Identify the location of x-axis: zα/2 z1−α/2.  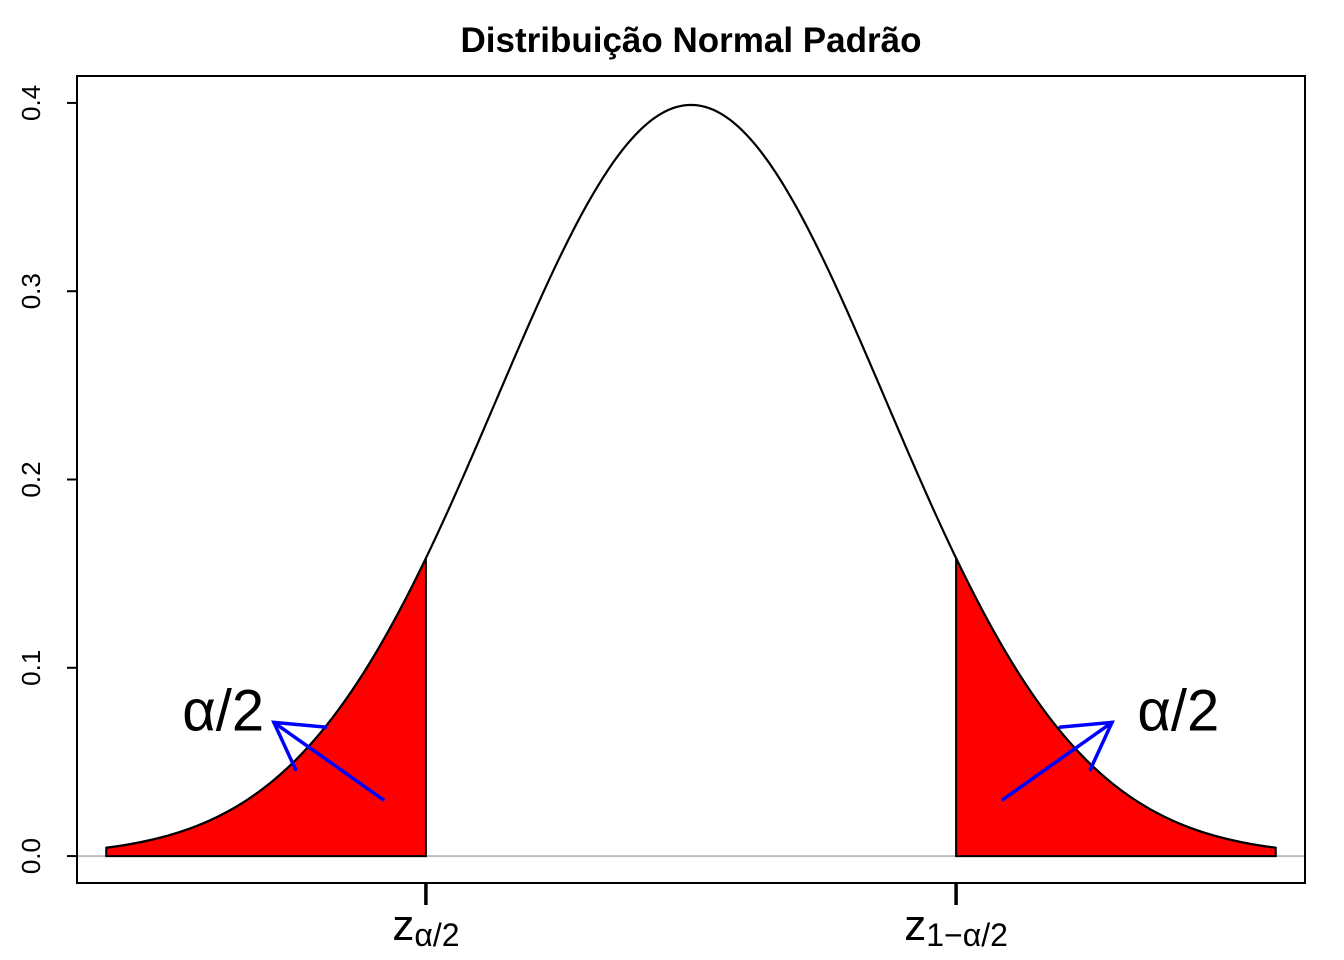
(700, 918).